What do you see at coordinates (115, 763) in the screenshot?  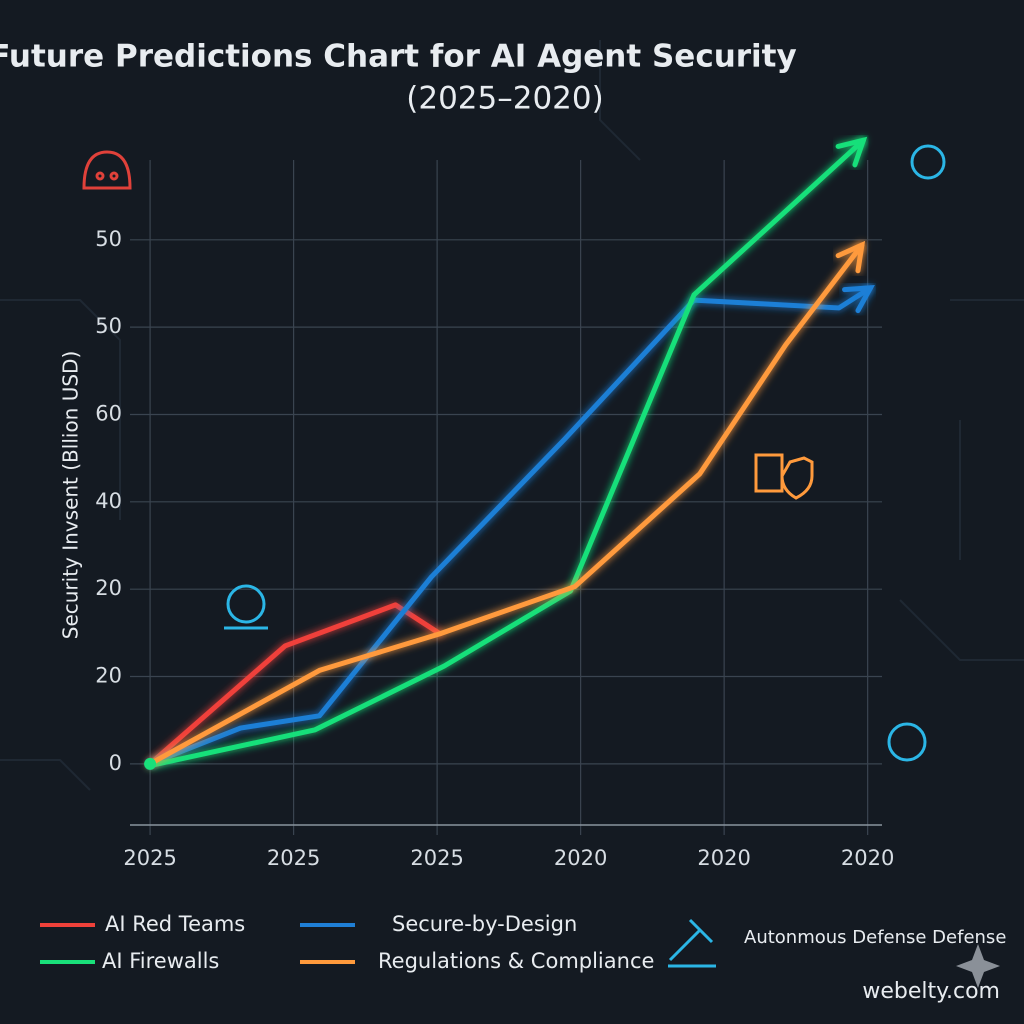 I see `y-tick-label: 0` at bounding box center [115, 763].